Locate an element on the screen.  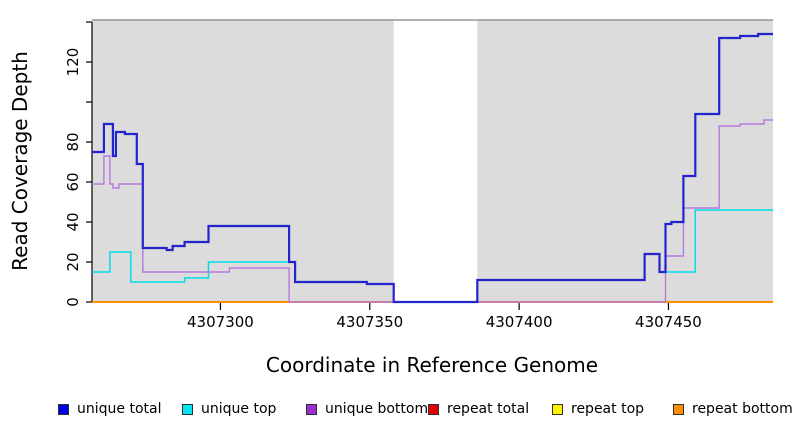
y-tick-label: 40 is located at coordinates (73, 221).